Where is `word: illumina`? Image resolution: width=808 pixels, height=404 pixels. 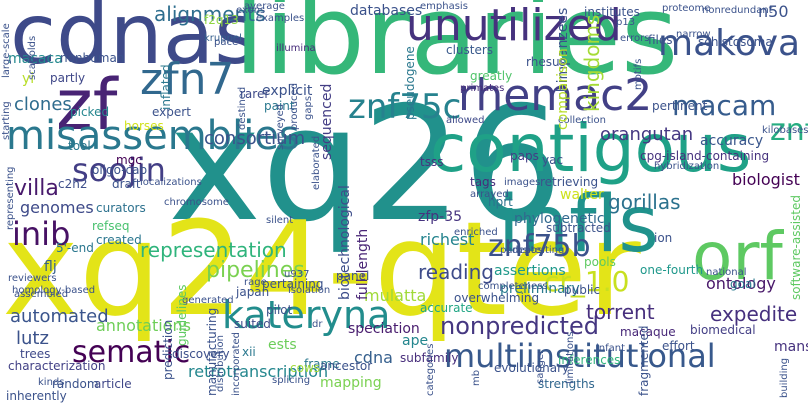
word: illumina is located at coordinates (296, 48).